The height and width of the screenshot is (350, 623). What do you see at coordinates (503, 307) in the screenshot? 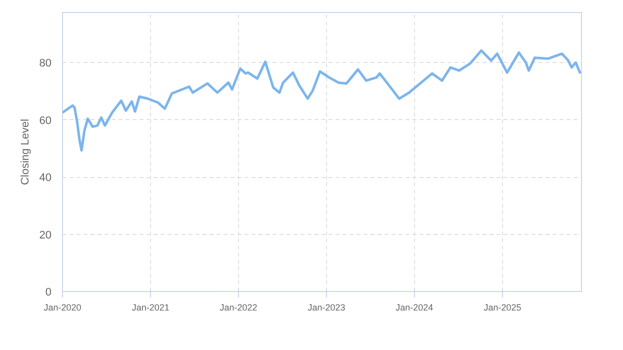
I see `x-tick-label: Jan-2025` at bounding box center [503, 307].